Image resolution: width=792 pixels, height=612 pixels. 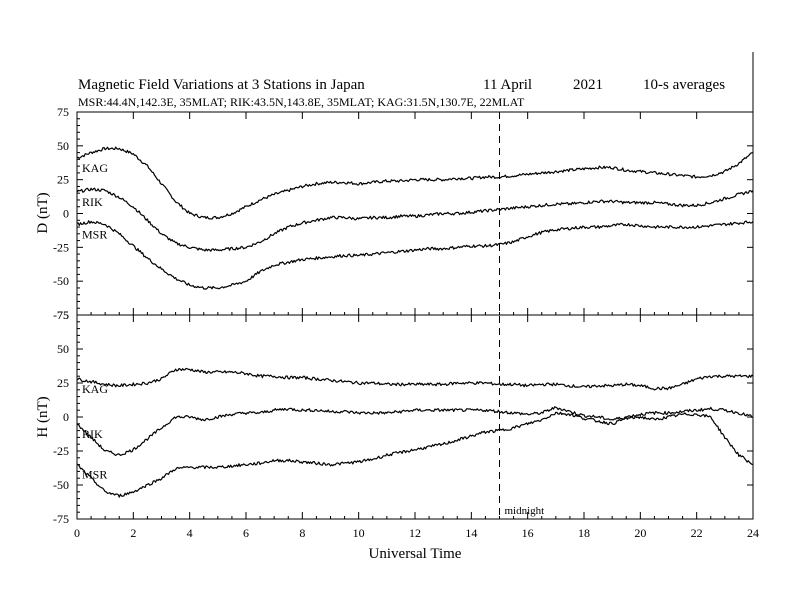 I want to click on xtick-label: 6, so click(x=246, y=533).